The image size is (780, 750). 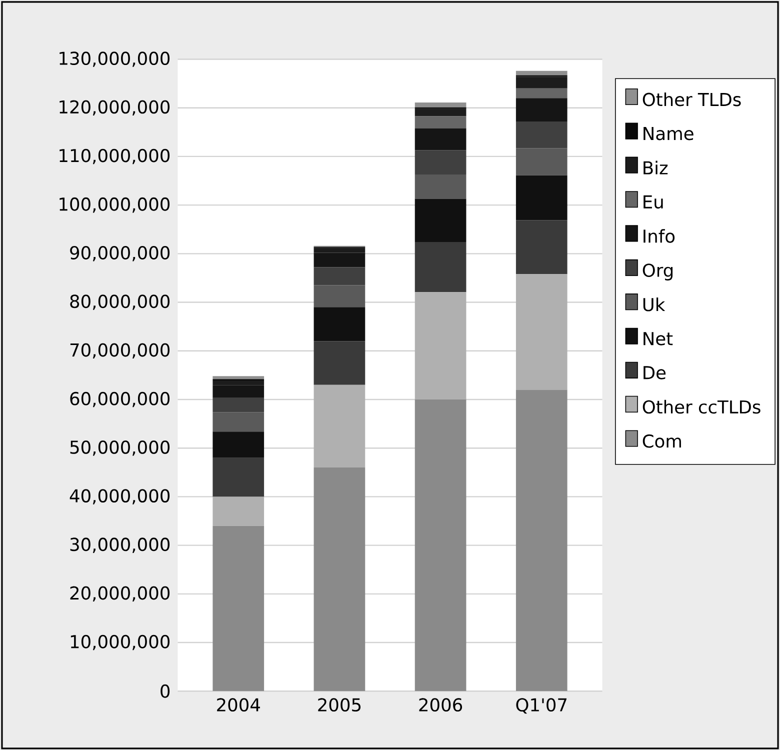 I want to click on y-tick-label: 60,000,000, so click(x=120, y=399).